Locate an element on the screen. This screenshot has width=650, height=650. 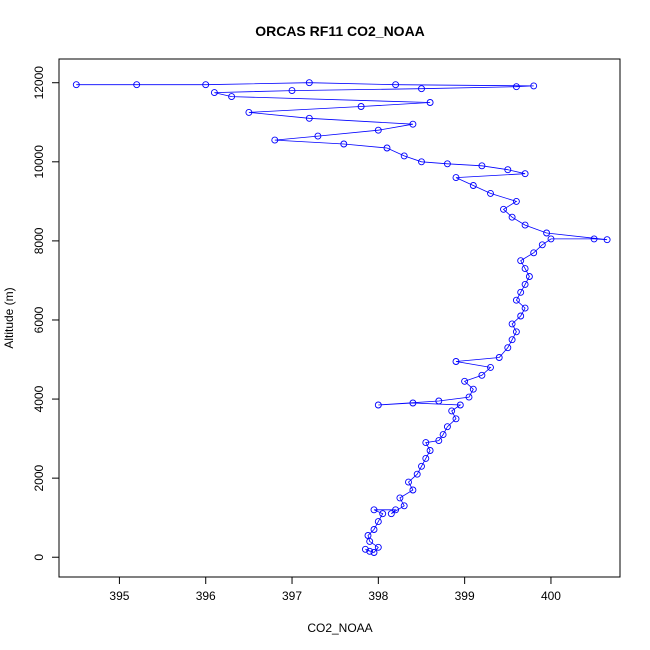
y-axis-label: Altitude (m) is located at coordinates (9, 317).